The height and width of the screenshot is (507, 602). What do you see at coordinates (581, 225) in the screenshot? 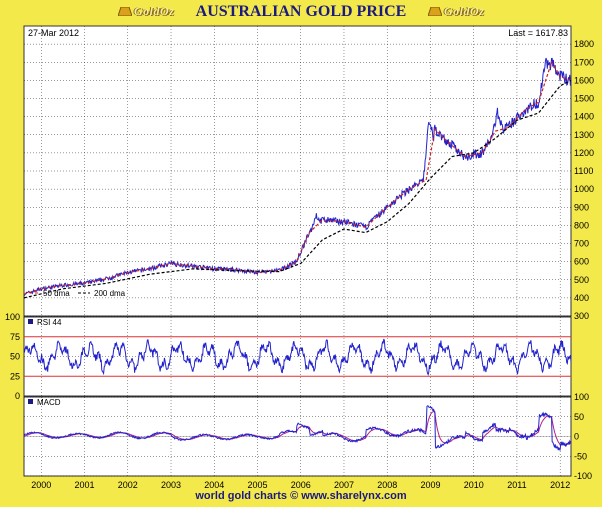
I see `price-y-tick-label: 800` at bounding box center [581, 225].